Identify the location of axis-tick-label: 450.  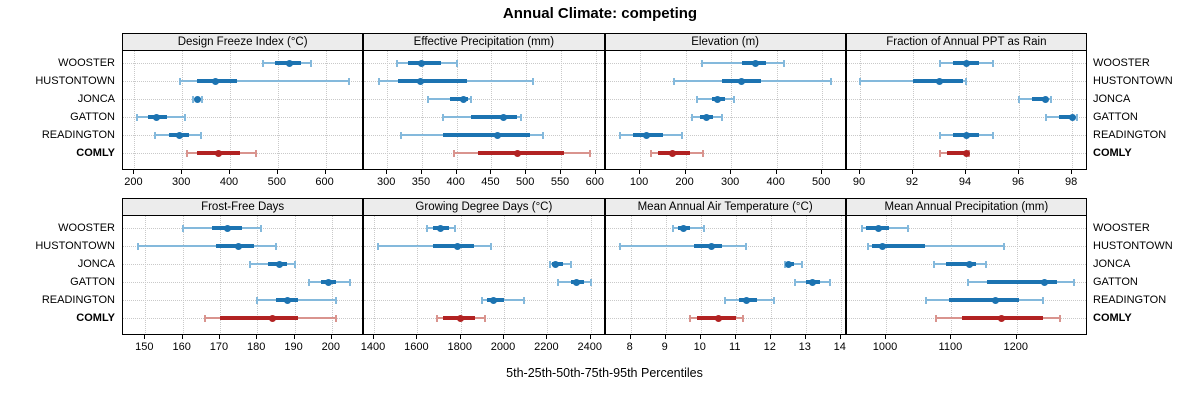
(490, 182).